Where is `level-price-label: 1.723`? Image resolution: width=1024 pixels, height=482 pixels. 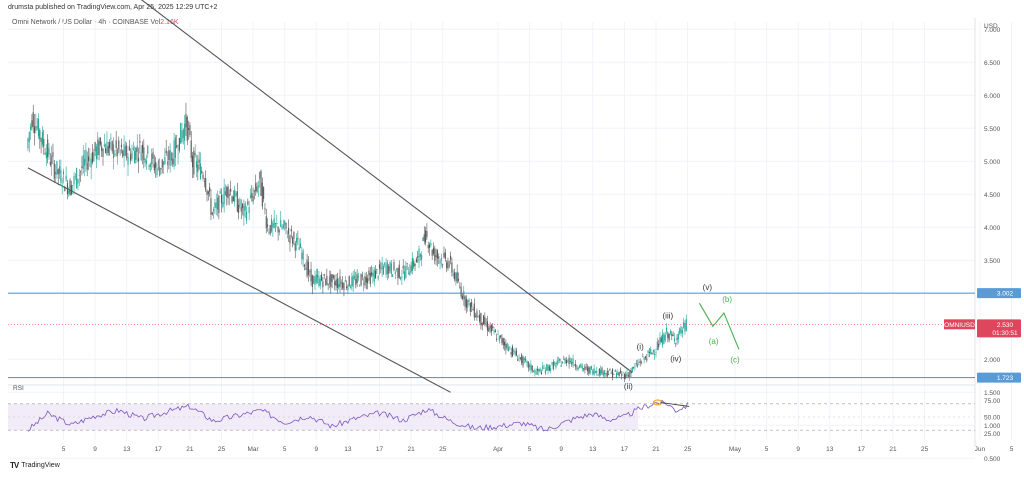 level-price-label: 1.723 is located at coordinates (1005, 378).